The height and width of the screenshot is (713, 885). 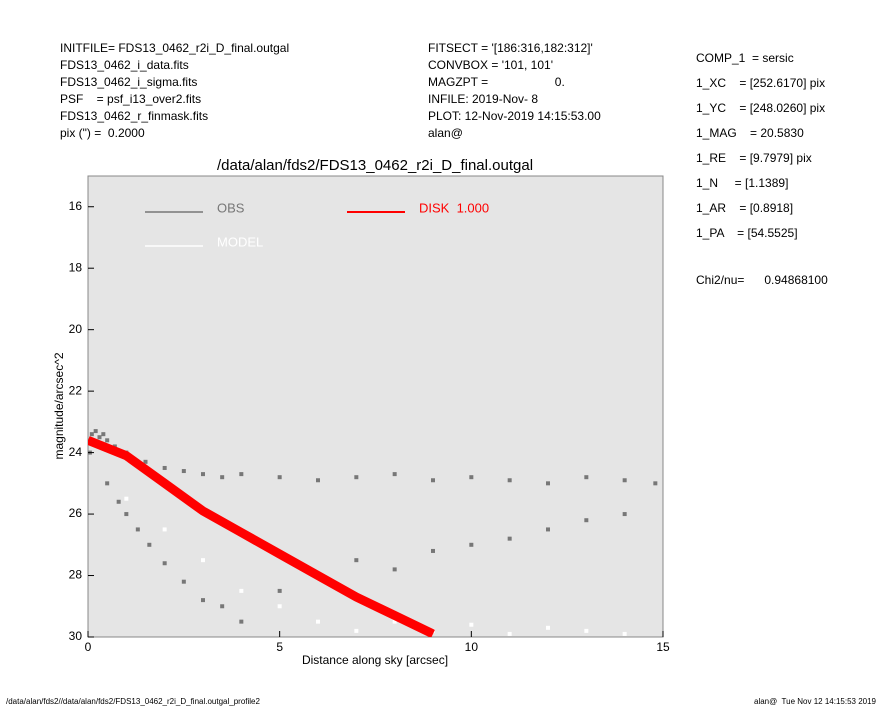 I want to click on y-tick-label: 30, so click(x=76, y=636).